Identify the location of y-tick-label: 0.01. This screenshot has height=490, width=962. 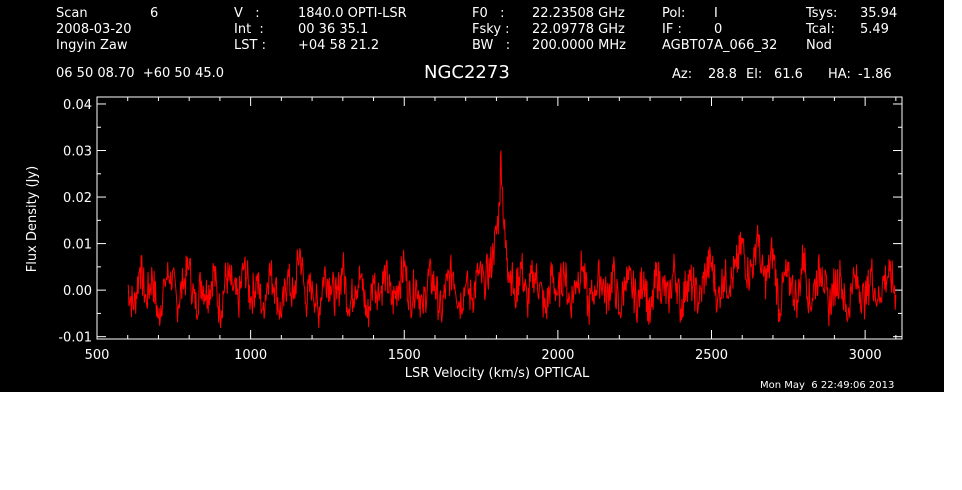
(77, 245).